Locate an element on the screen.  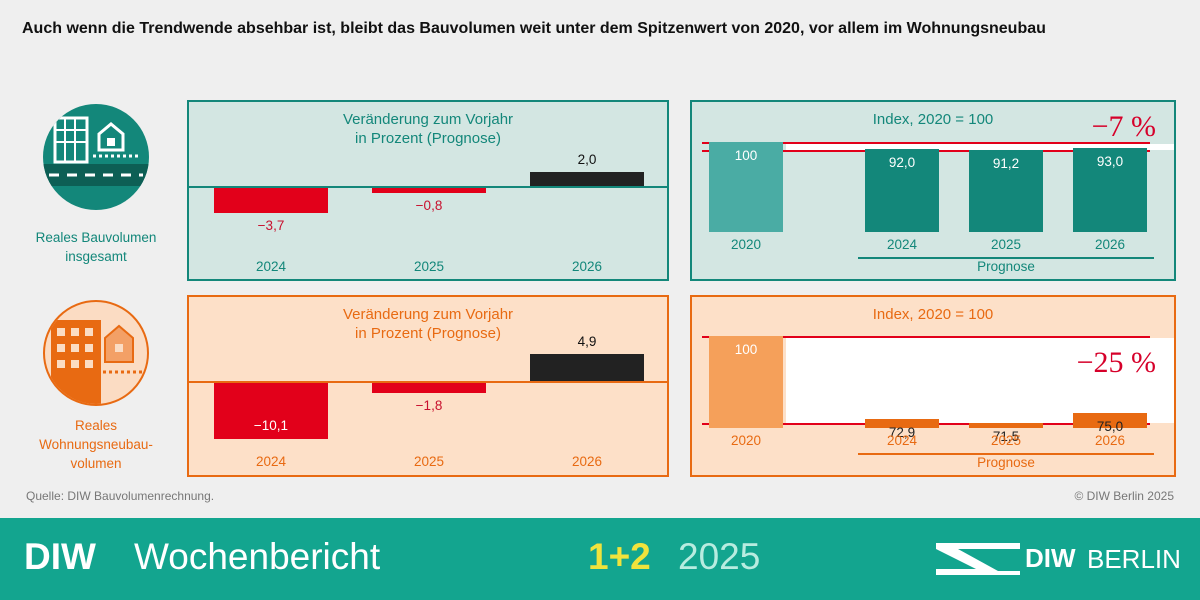
building-house-road-icon is located at coordinates (96, 157).